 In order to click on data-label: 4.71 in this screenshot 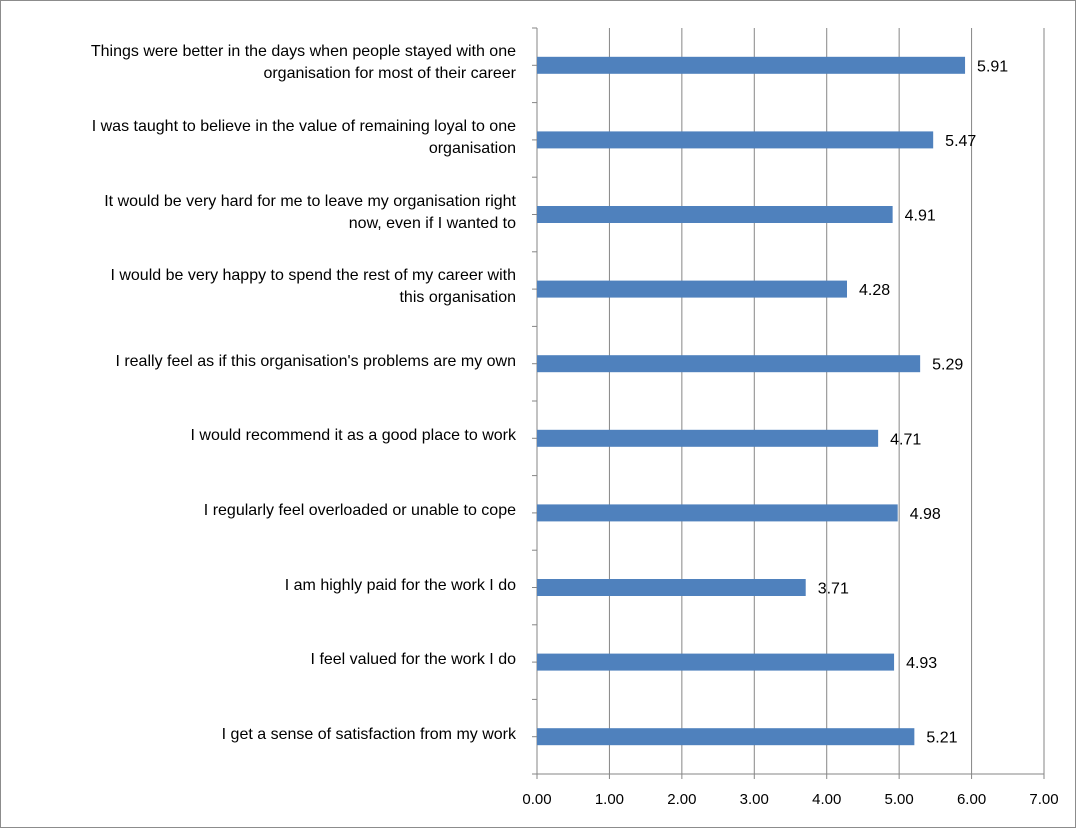, I will do `click(905, 439)`.